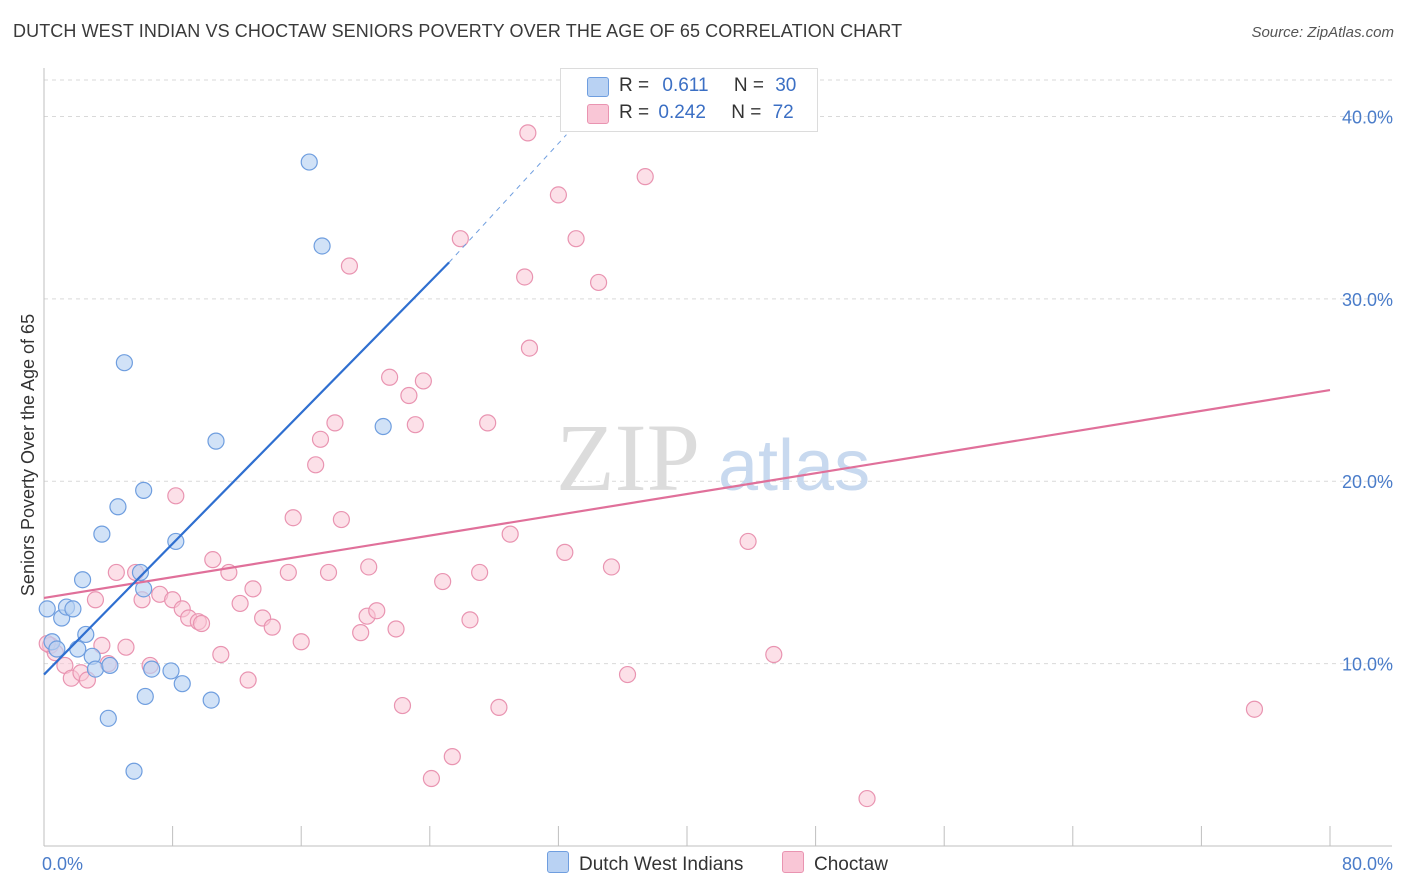  Describe the element at coordinates (682, 112) in the screenshot. I see `legend-r-value: 0.242` at that location.